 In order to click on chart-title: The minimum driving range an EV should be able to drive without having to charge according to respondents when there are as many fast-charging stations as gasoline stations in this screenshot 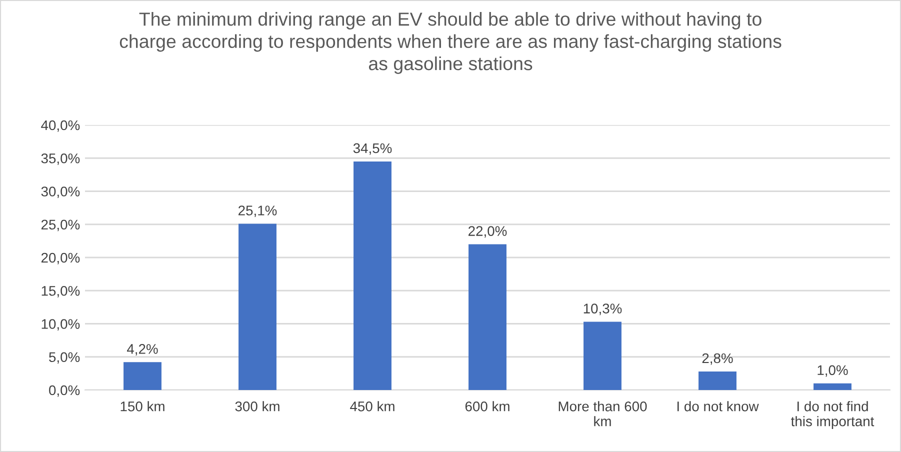, I will do `click(451, 43)`.